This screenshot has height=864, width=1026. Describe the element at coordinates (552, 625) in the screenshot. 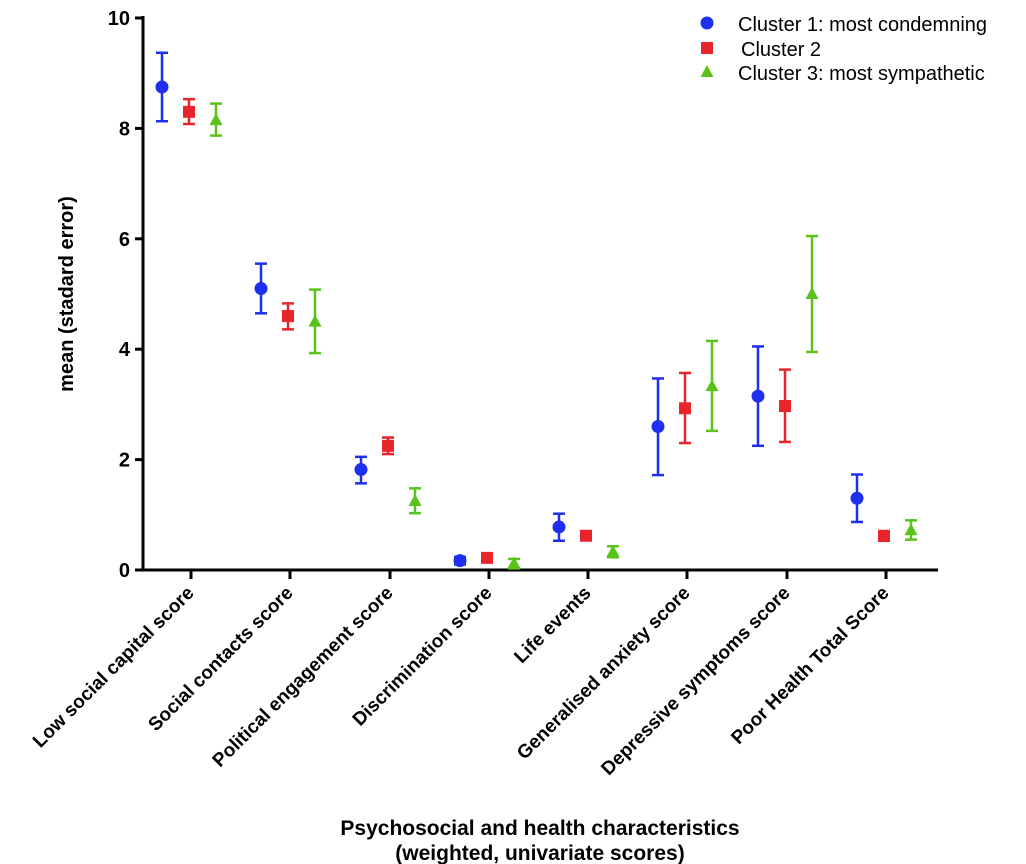

I see `x-category-label: Life events` at that location.